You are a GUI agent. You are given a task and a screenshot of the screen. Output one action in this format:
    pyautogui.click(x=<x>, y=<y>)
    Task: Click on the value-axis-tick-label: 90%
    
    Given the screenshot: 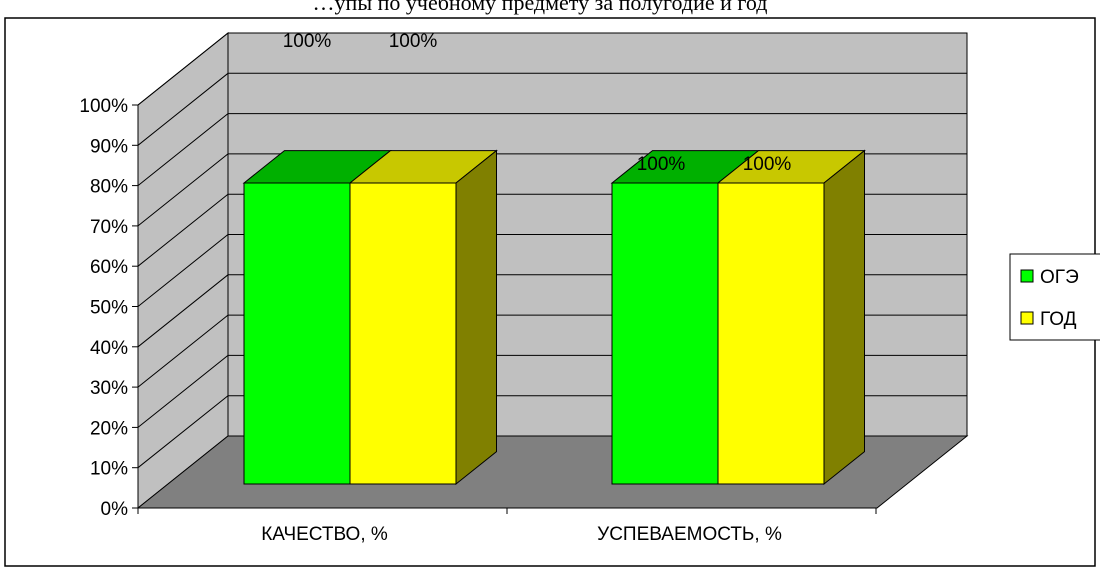 What is the action you would take?
    pyautogui.click(x=109, y=146)
    